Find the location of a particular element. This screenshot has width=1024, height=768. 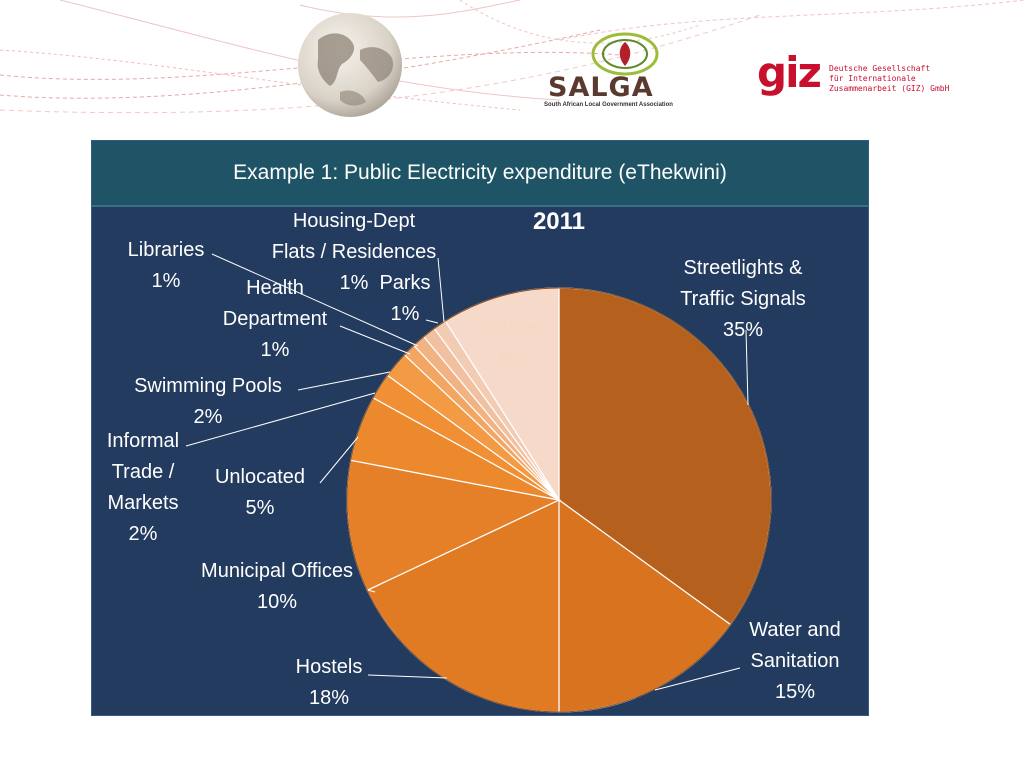

slice-label: Unlocated is located at coordinates (260, 477).